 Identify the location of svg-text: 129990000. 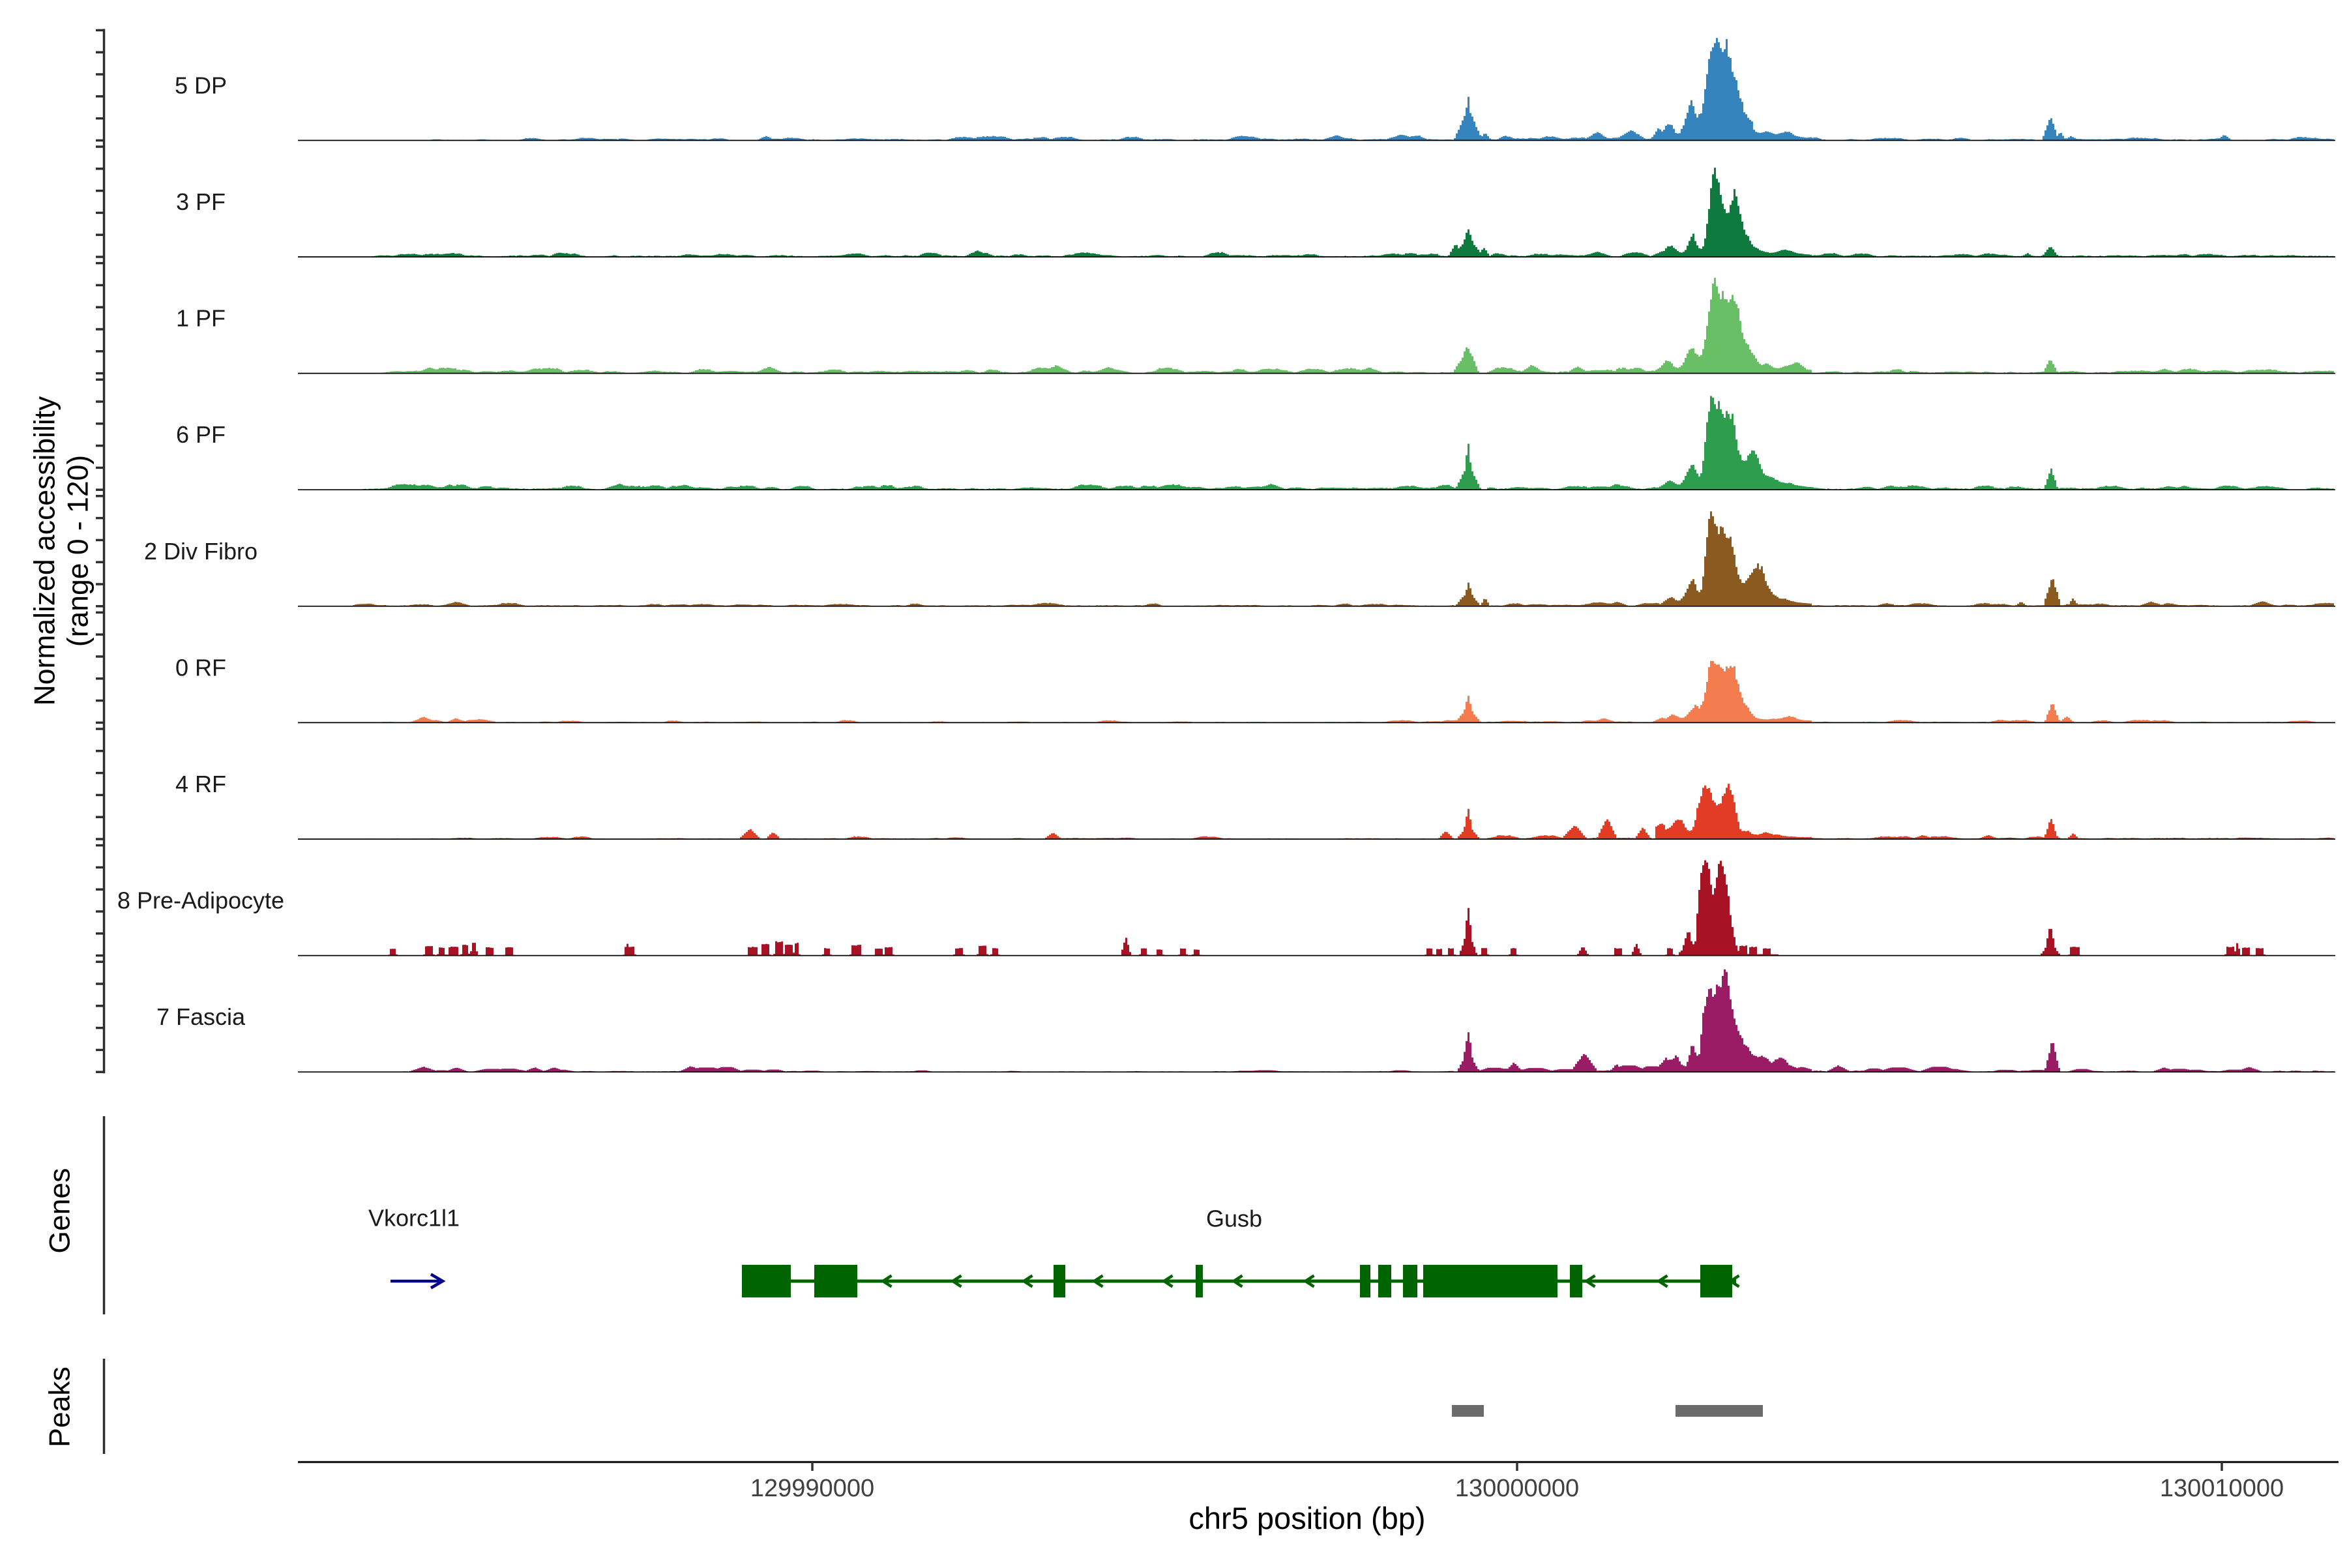
(812, 1489).